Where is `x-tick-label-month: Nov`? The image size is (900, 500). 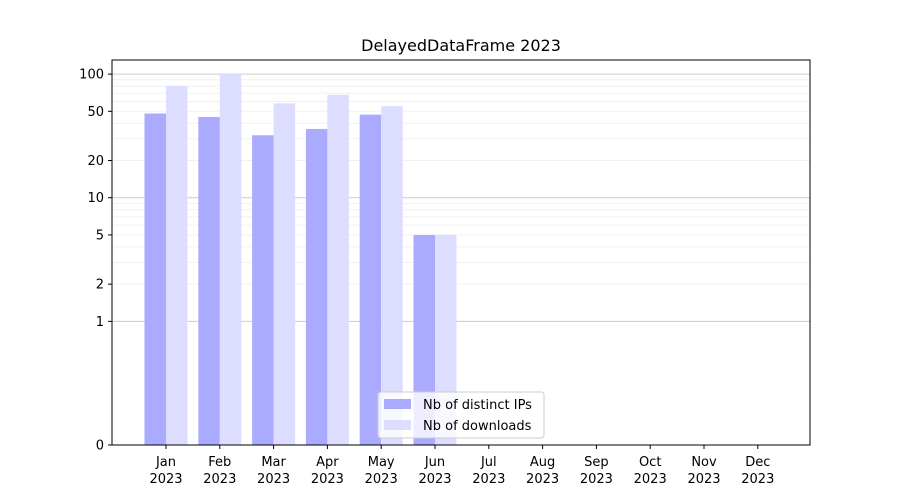
x-tick-label-month: Nov is located at coordinates (704, 462).